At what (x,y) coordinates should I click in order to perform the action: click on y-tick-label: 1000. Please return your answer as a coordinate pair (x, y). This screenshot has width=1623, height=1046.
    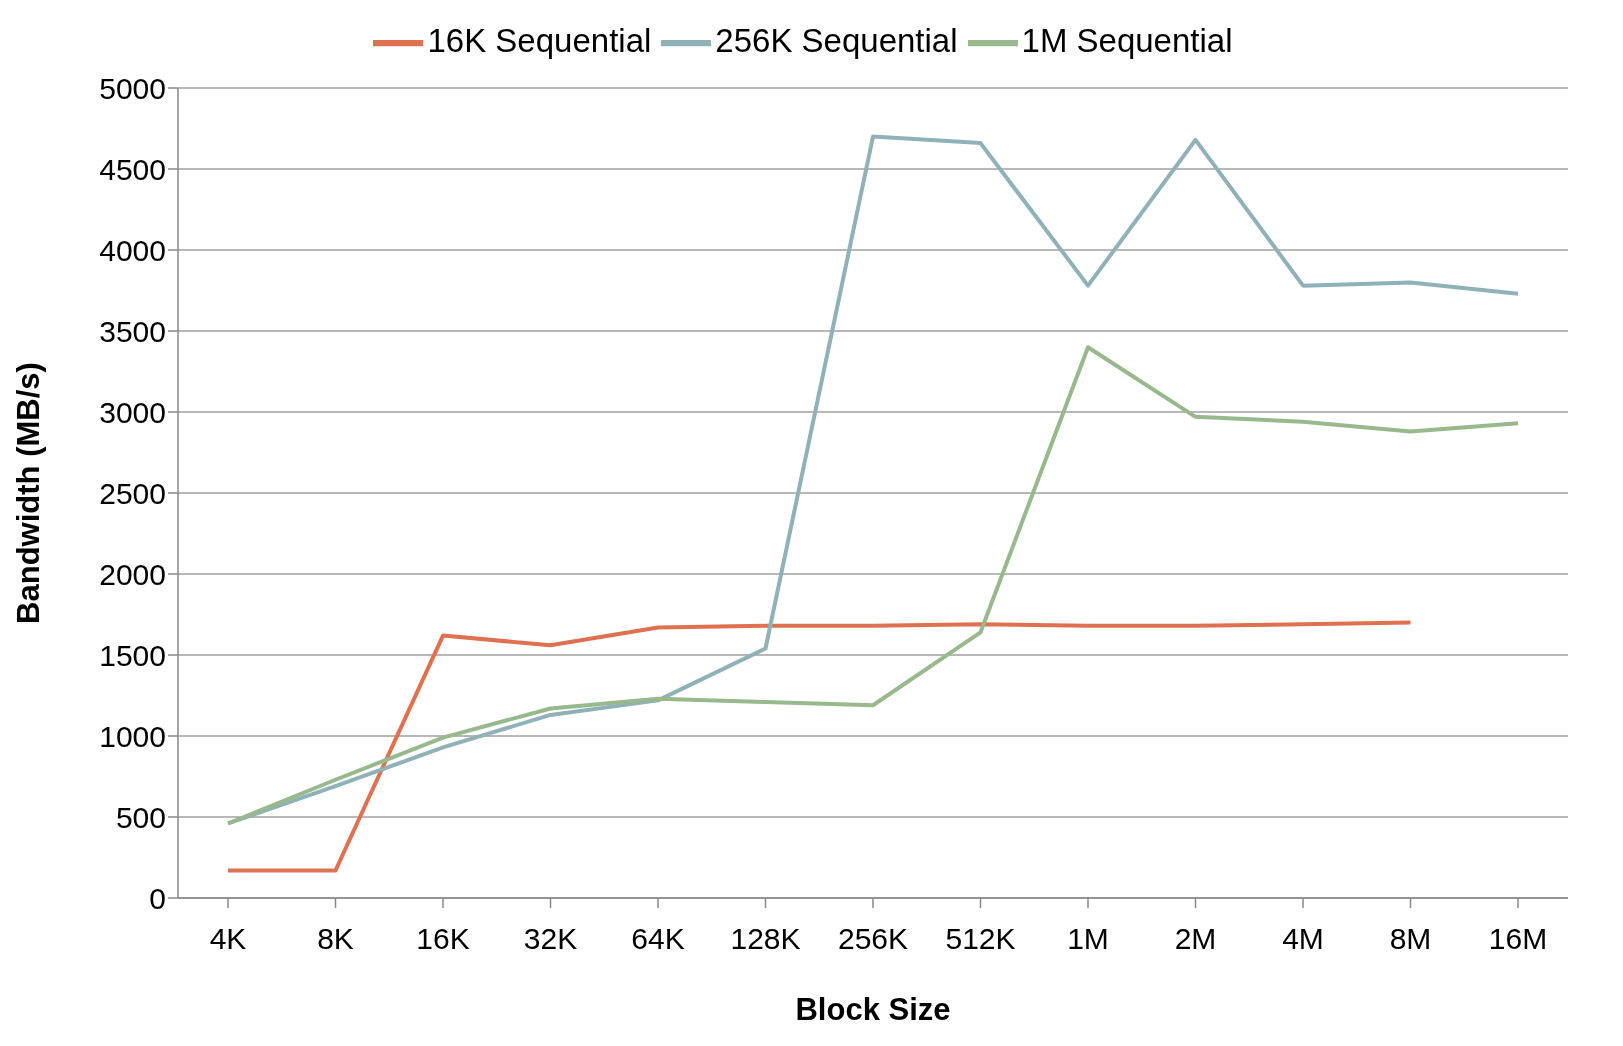
    Looking at the image, I should click on (132, 736).